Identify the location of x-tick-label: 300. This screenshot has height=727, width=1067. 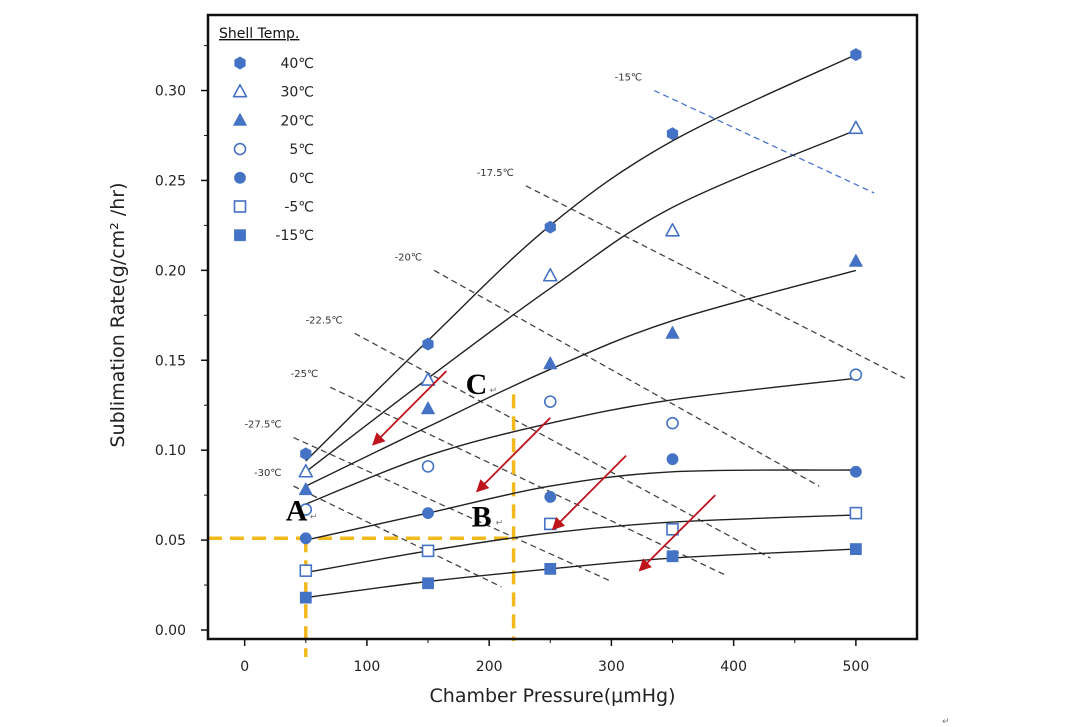
(611, 667).